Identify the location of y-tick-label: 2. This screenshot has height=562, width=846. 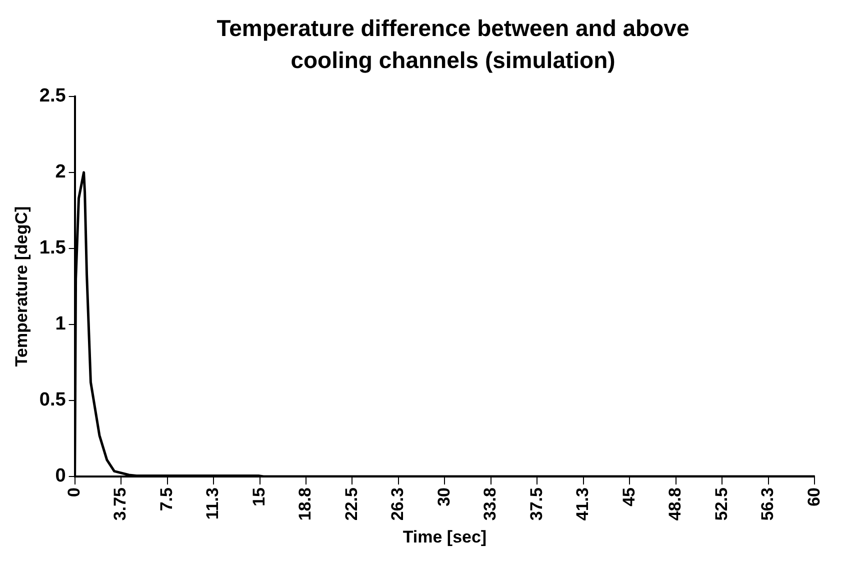
(60, 172).